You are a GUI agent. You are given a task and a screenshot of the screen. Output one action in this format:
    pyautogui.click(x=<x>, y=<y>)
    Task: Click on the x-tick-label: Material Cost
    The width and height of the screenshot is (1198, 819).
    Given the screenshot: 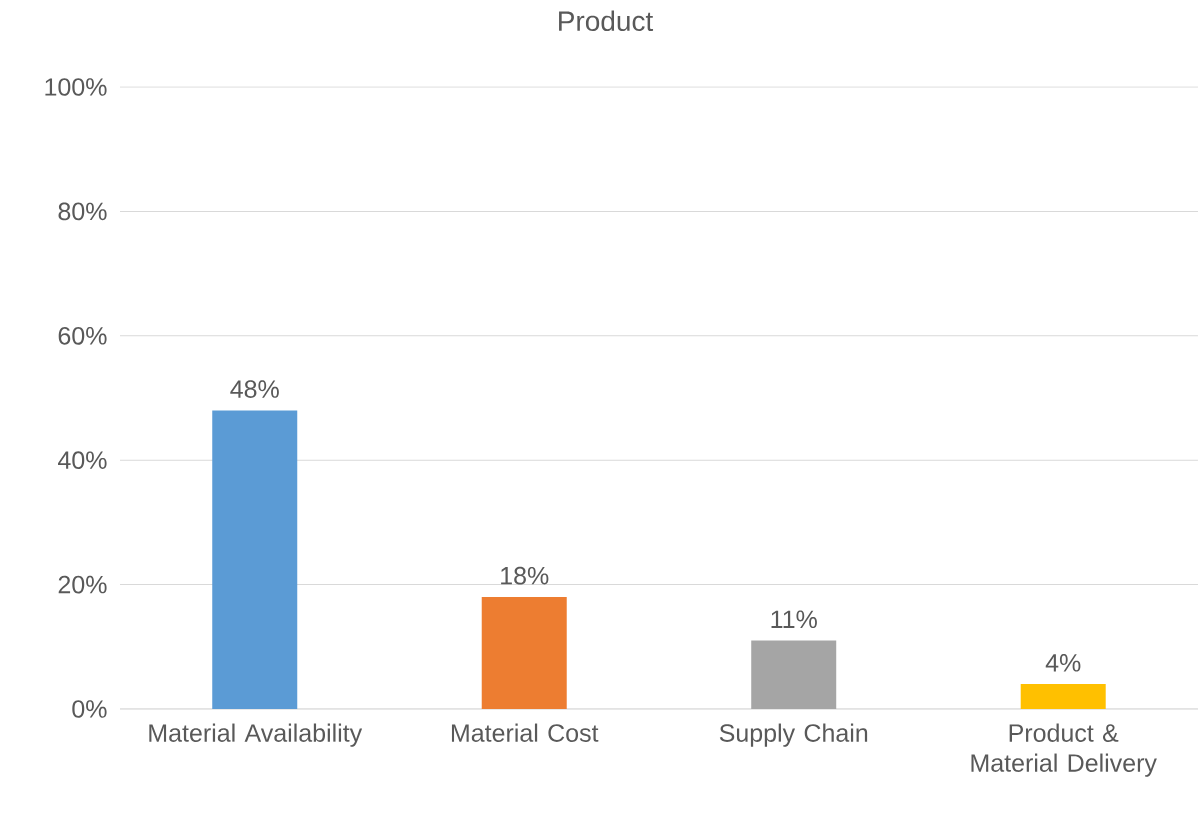 What is the action you would take?
    pyautogui.click(x=525, y=732)
    